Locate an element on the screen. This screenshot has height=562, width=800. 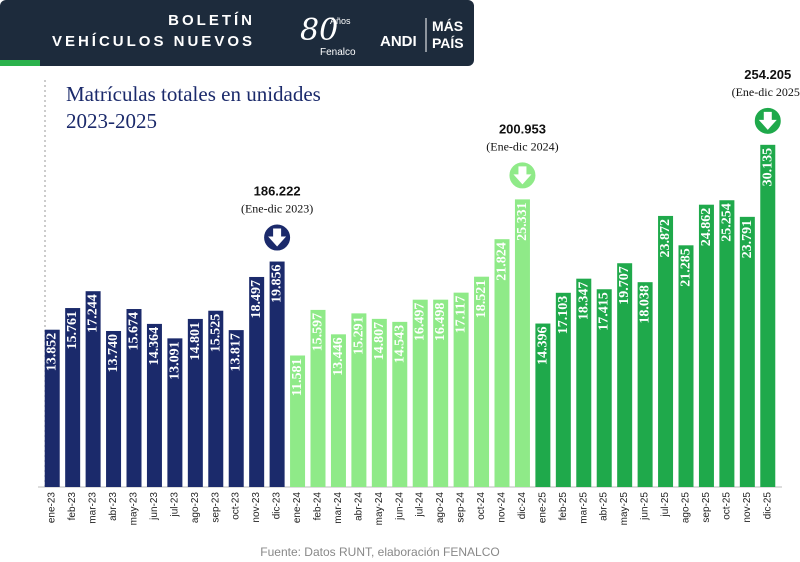
value-label: 14.801 is located at coordinates (195, 341).